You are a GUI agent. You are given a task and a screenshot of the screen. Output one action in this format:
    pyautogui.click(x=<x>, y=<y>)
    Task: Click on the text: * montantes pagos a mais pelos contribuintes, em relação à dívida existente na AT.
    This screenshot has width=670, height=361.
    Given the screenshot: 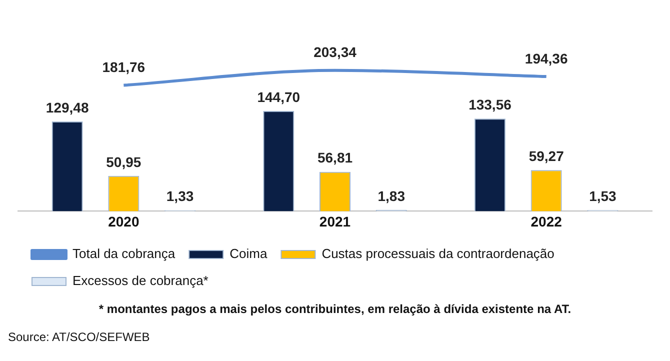 What is the action you would take?
    pyautogui.click(x=335, y=309)
    